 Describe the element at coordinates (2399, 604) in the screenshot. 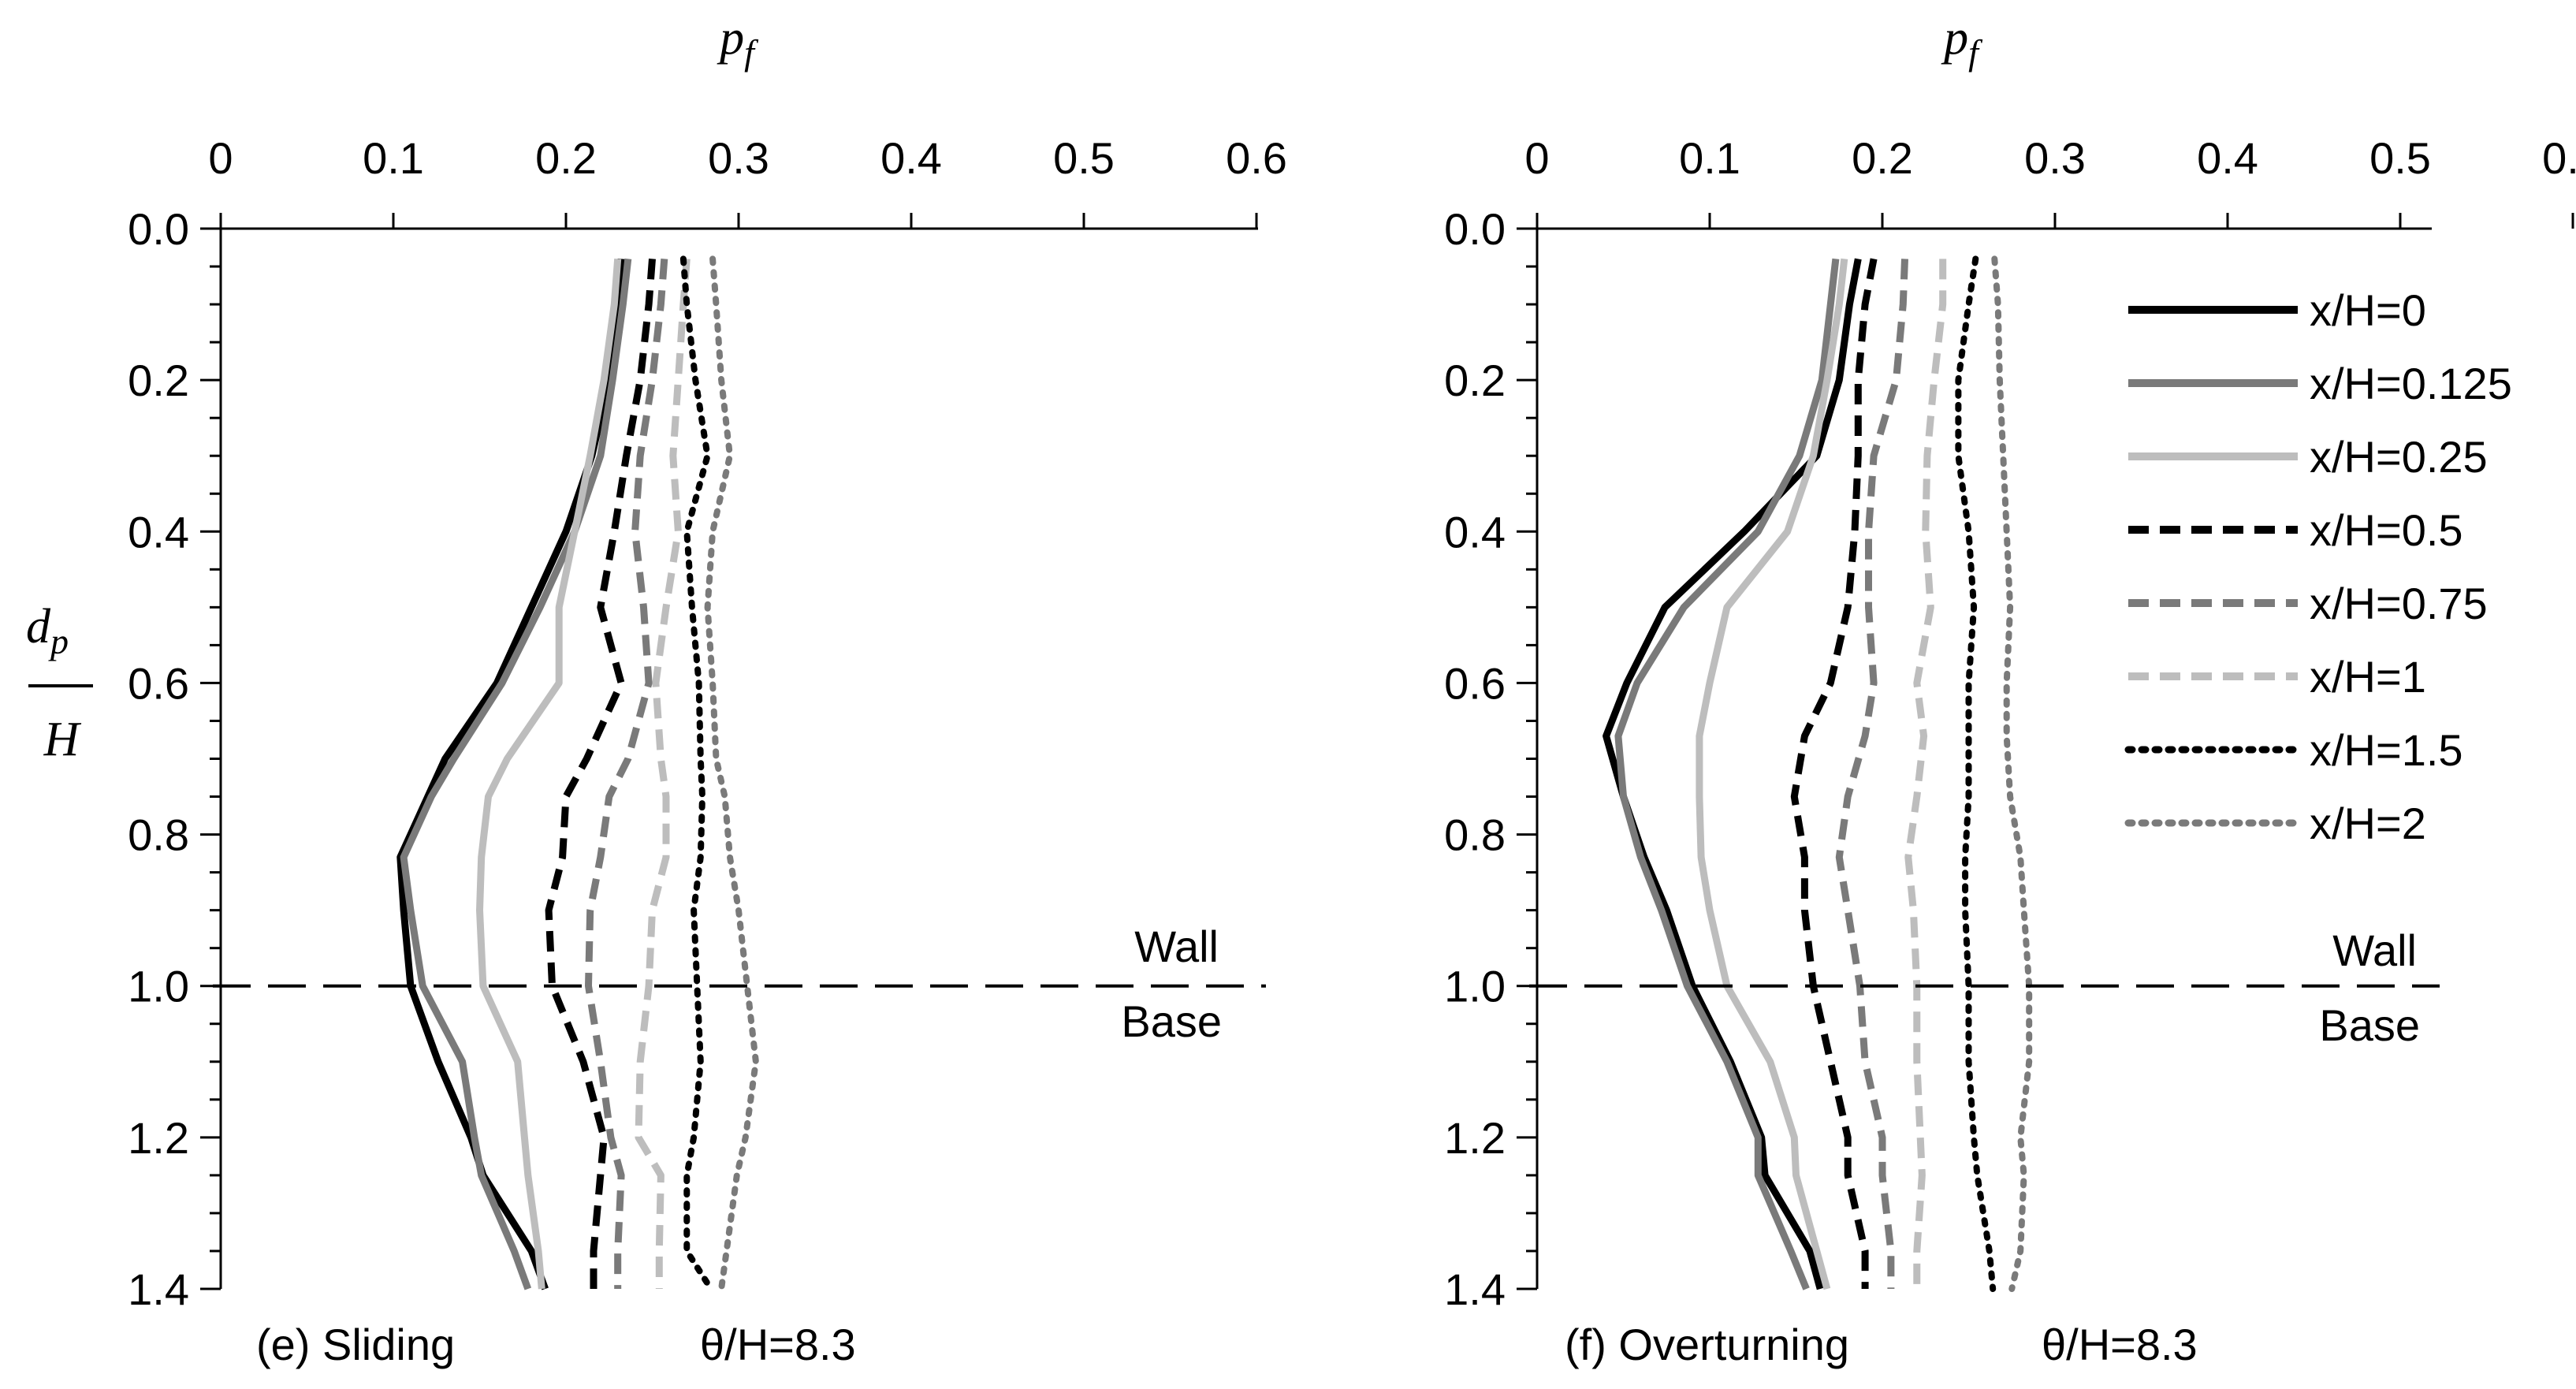

I see `legend-label: x/H=0.75` at that location.